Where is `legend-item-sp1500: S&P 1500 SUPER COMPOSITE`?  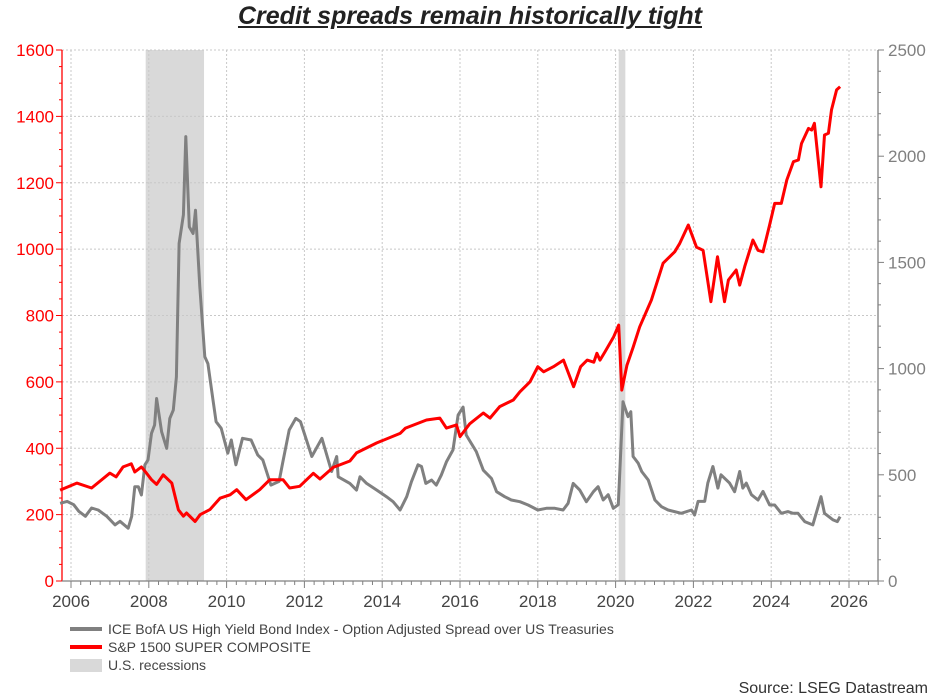 legend-item-sp1500: S&P 1500 SUPER COMPOSITE is located at coordinates (190, 647).